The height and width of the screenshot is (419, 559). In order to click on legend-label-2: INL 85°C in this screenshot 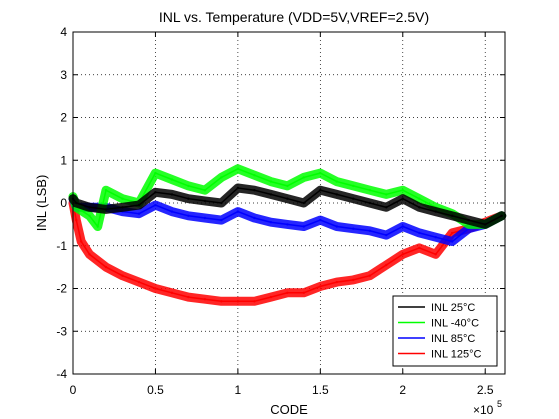, I will do `click(453, 339)`.